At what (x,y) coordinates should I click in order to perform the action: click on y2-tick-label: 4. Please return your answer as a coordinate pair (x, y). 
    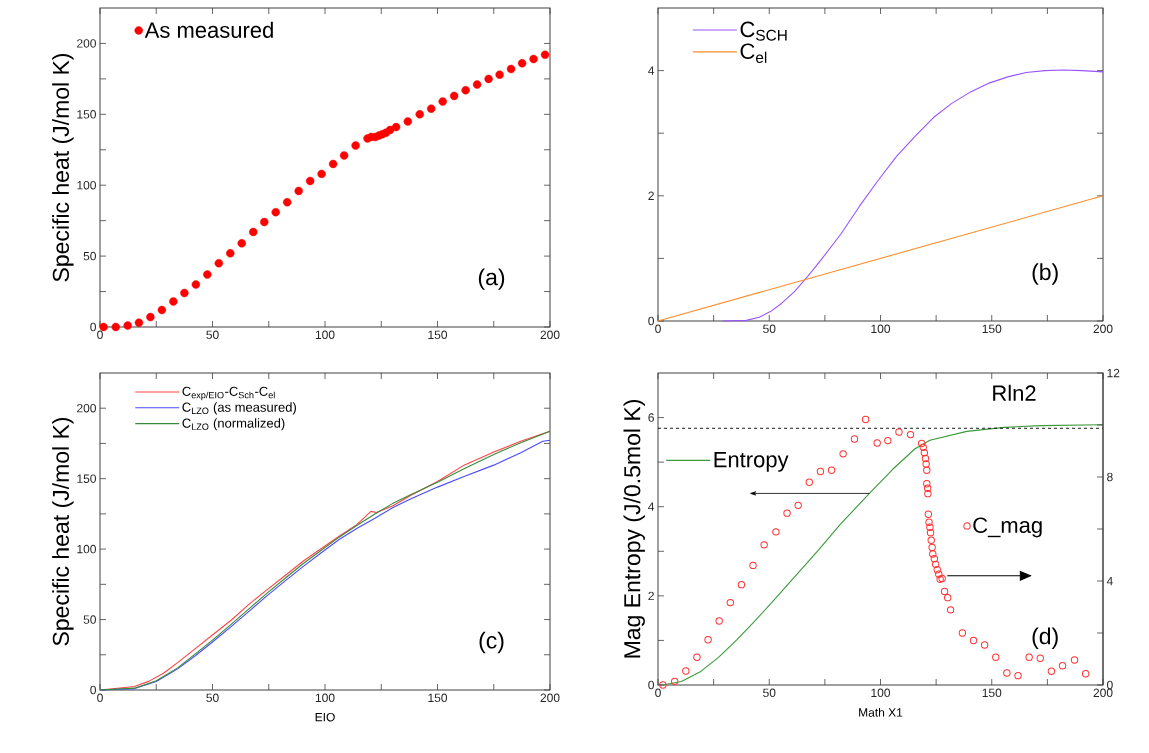
    Looking at the image, I should click on (1109, 581).